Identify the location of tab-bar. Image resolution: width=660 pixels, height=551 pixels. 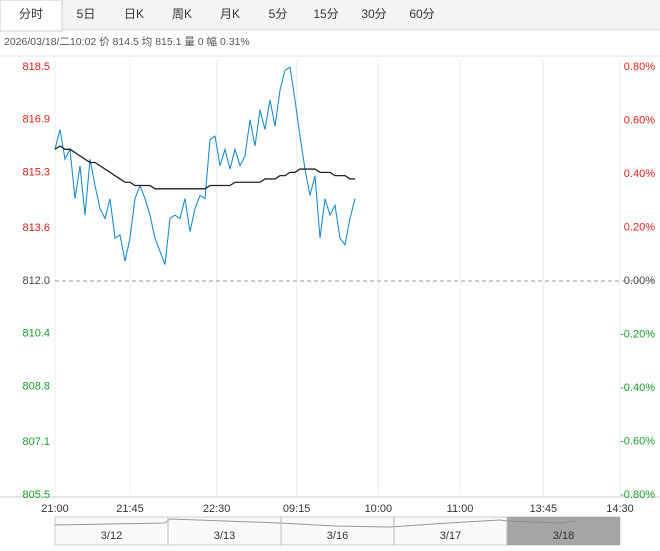
(330, 15).